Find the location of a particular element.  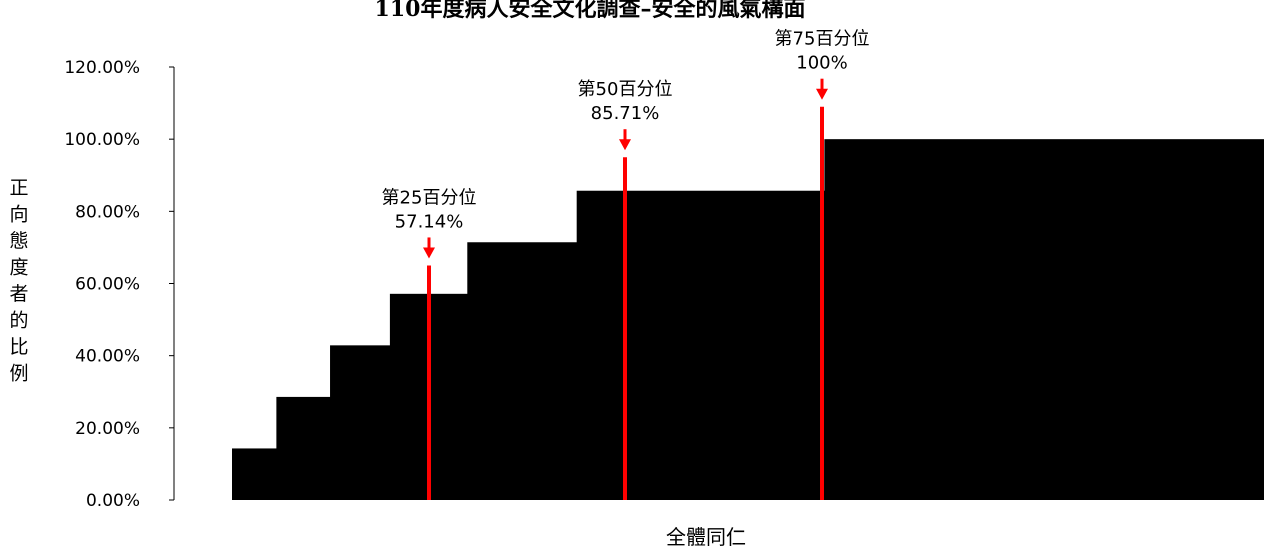

y-axis-label-char: 態 is located at coordinates (18, 241).